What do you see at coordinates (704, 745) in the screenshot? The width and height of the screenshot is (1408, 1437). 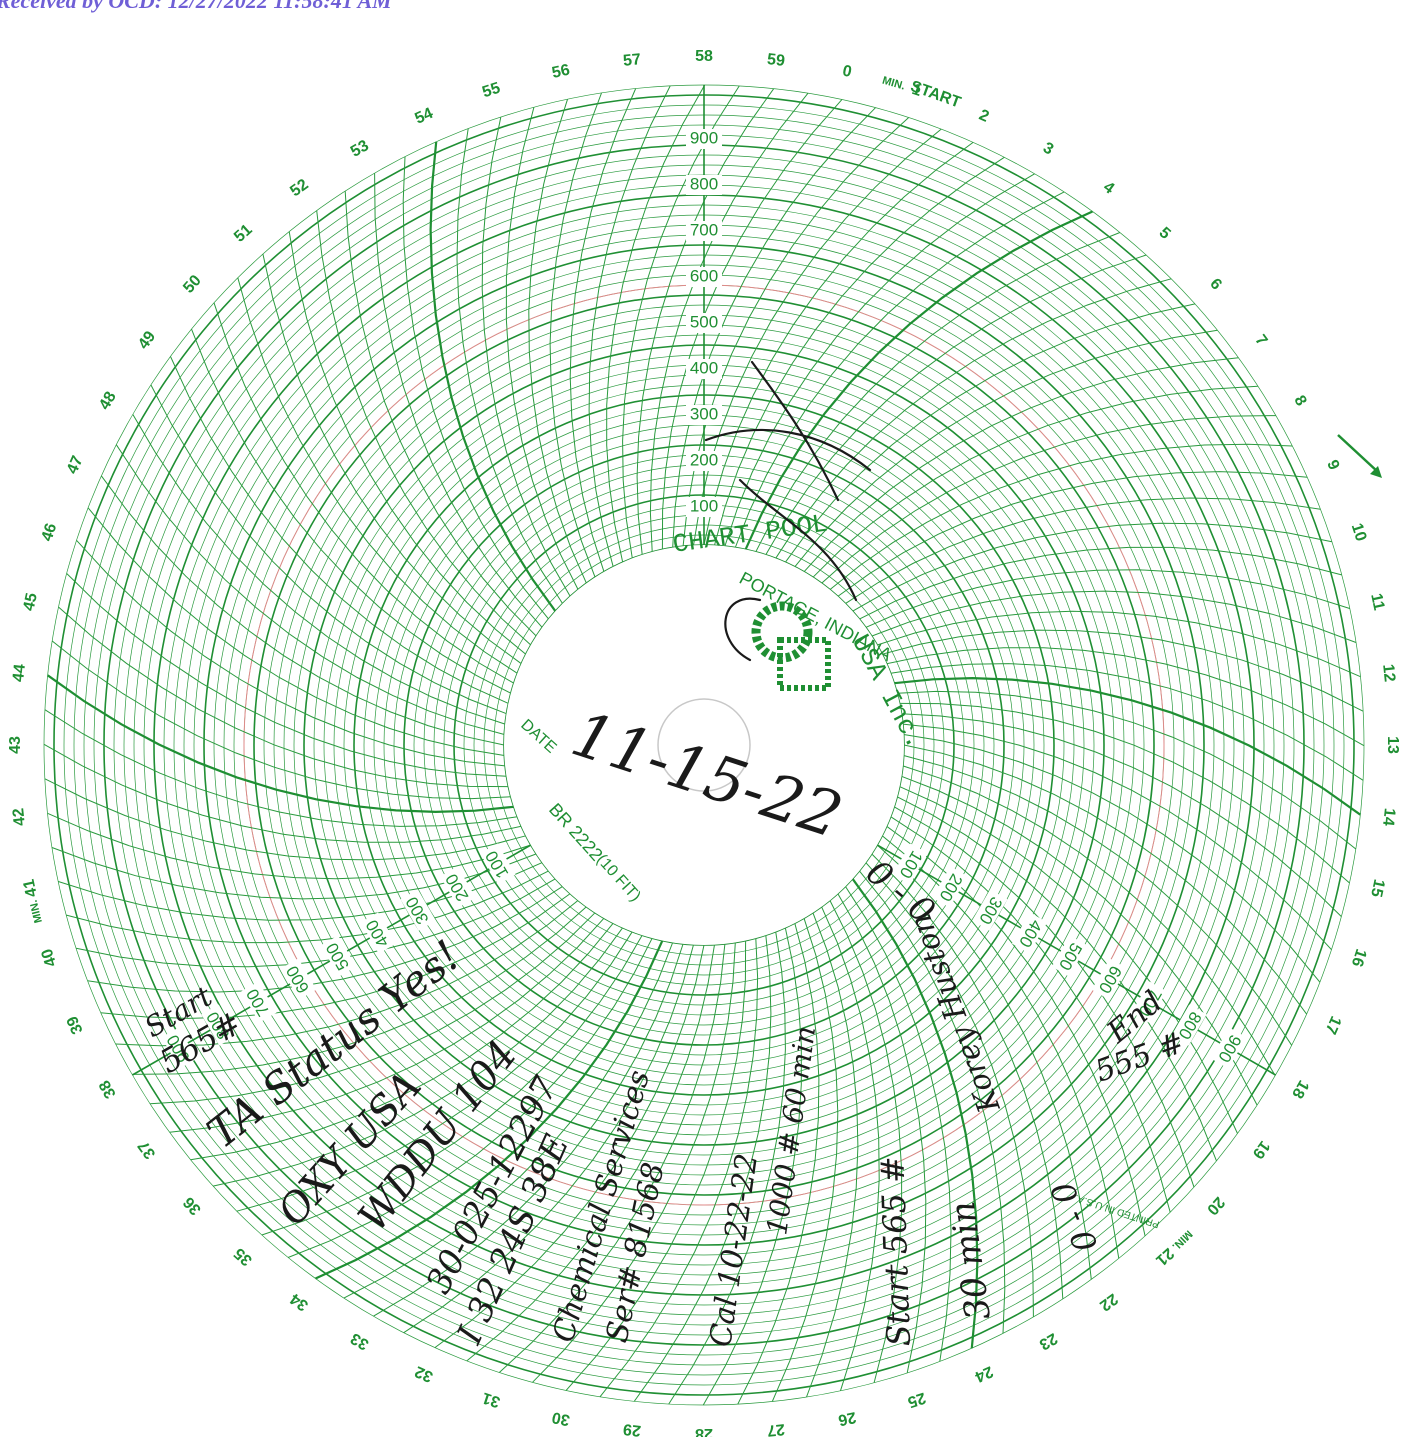 I see `center-hole` at bounding box center [704, 745].